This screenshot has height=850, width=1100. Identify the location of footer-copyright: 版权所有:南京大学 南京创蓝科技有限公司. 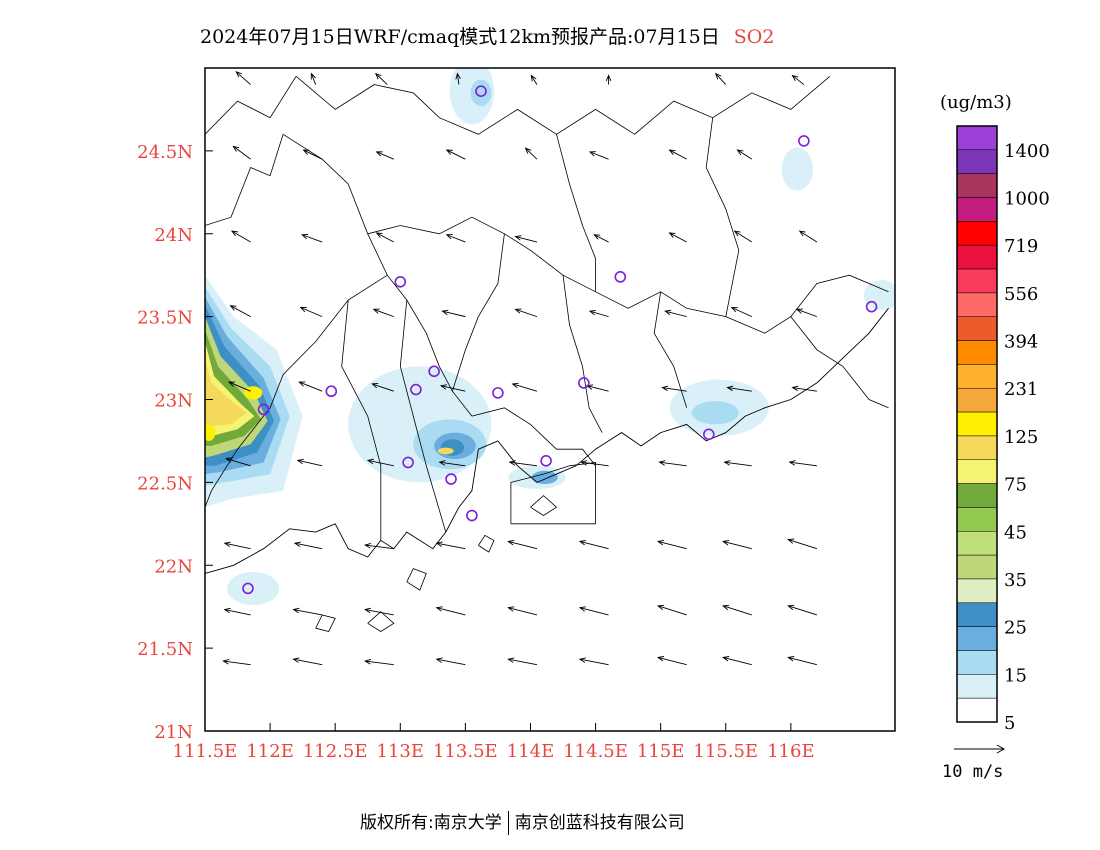
(522, 821).